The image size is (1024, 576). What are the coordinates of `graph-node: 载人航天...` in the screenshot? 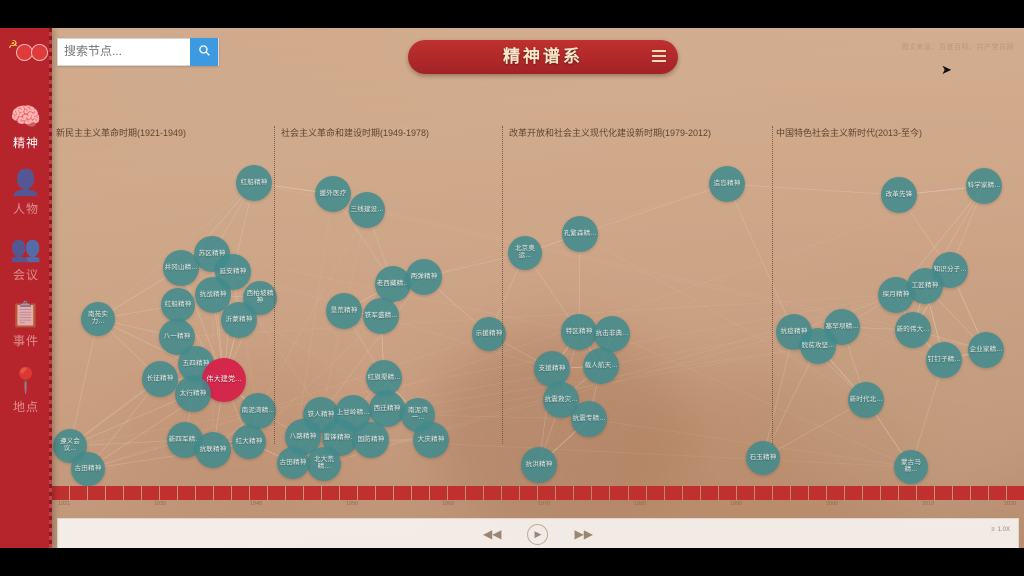 It's located at (601, 366).